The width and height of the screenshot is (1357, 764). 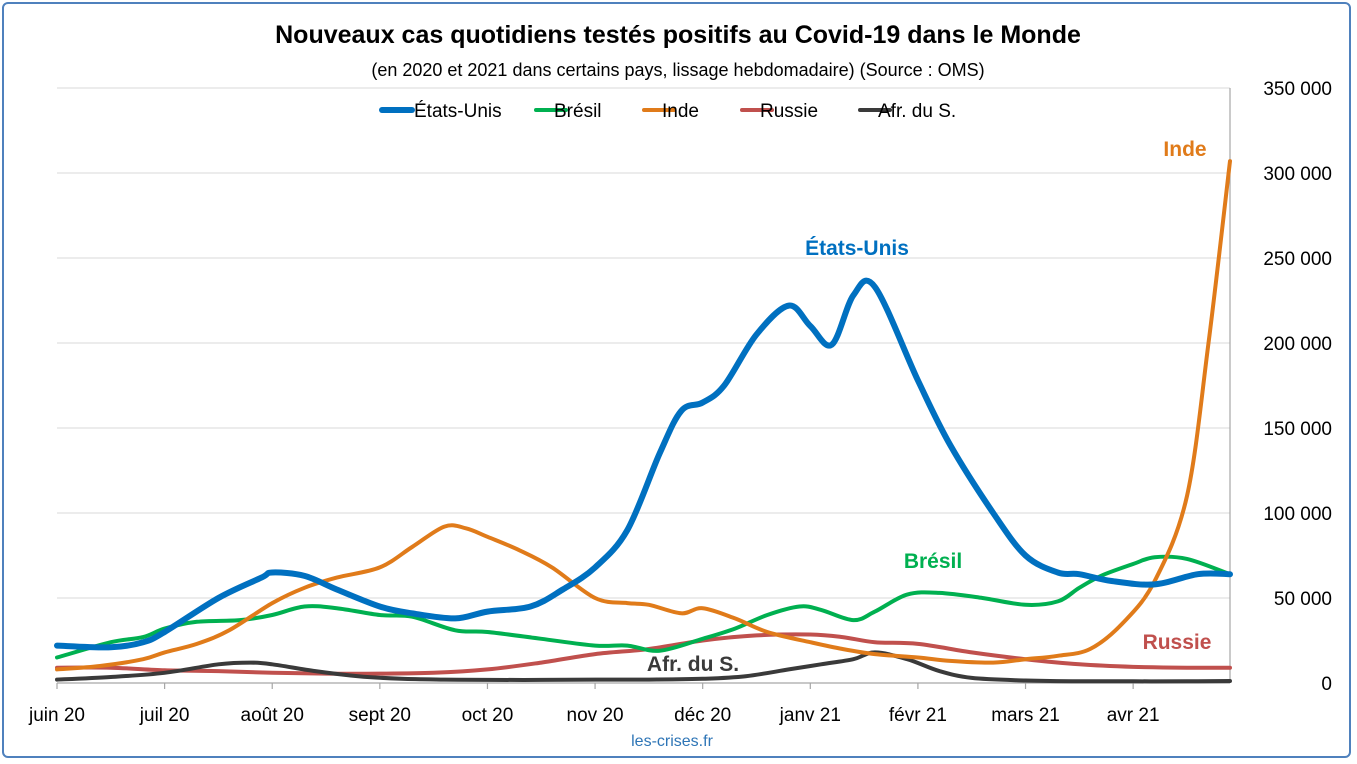 What do you see at coordinates (1184, 149) in the screenshot?
I see `annotation-label: Inde` at bounding box center [1184, 149].